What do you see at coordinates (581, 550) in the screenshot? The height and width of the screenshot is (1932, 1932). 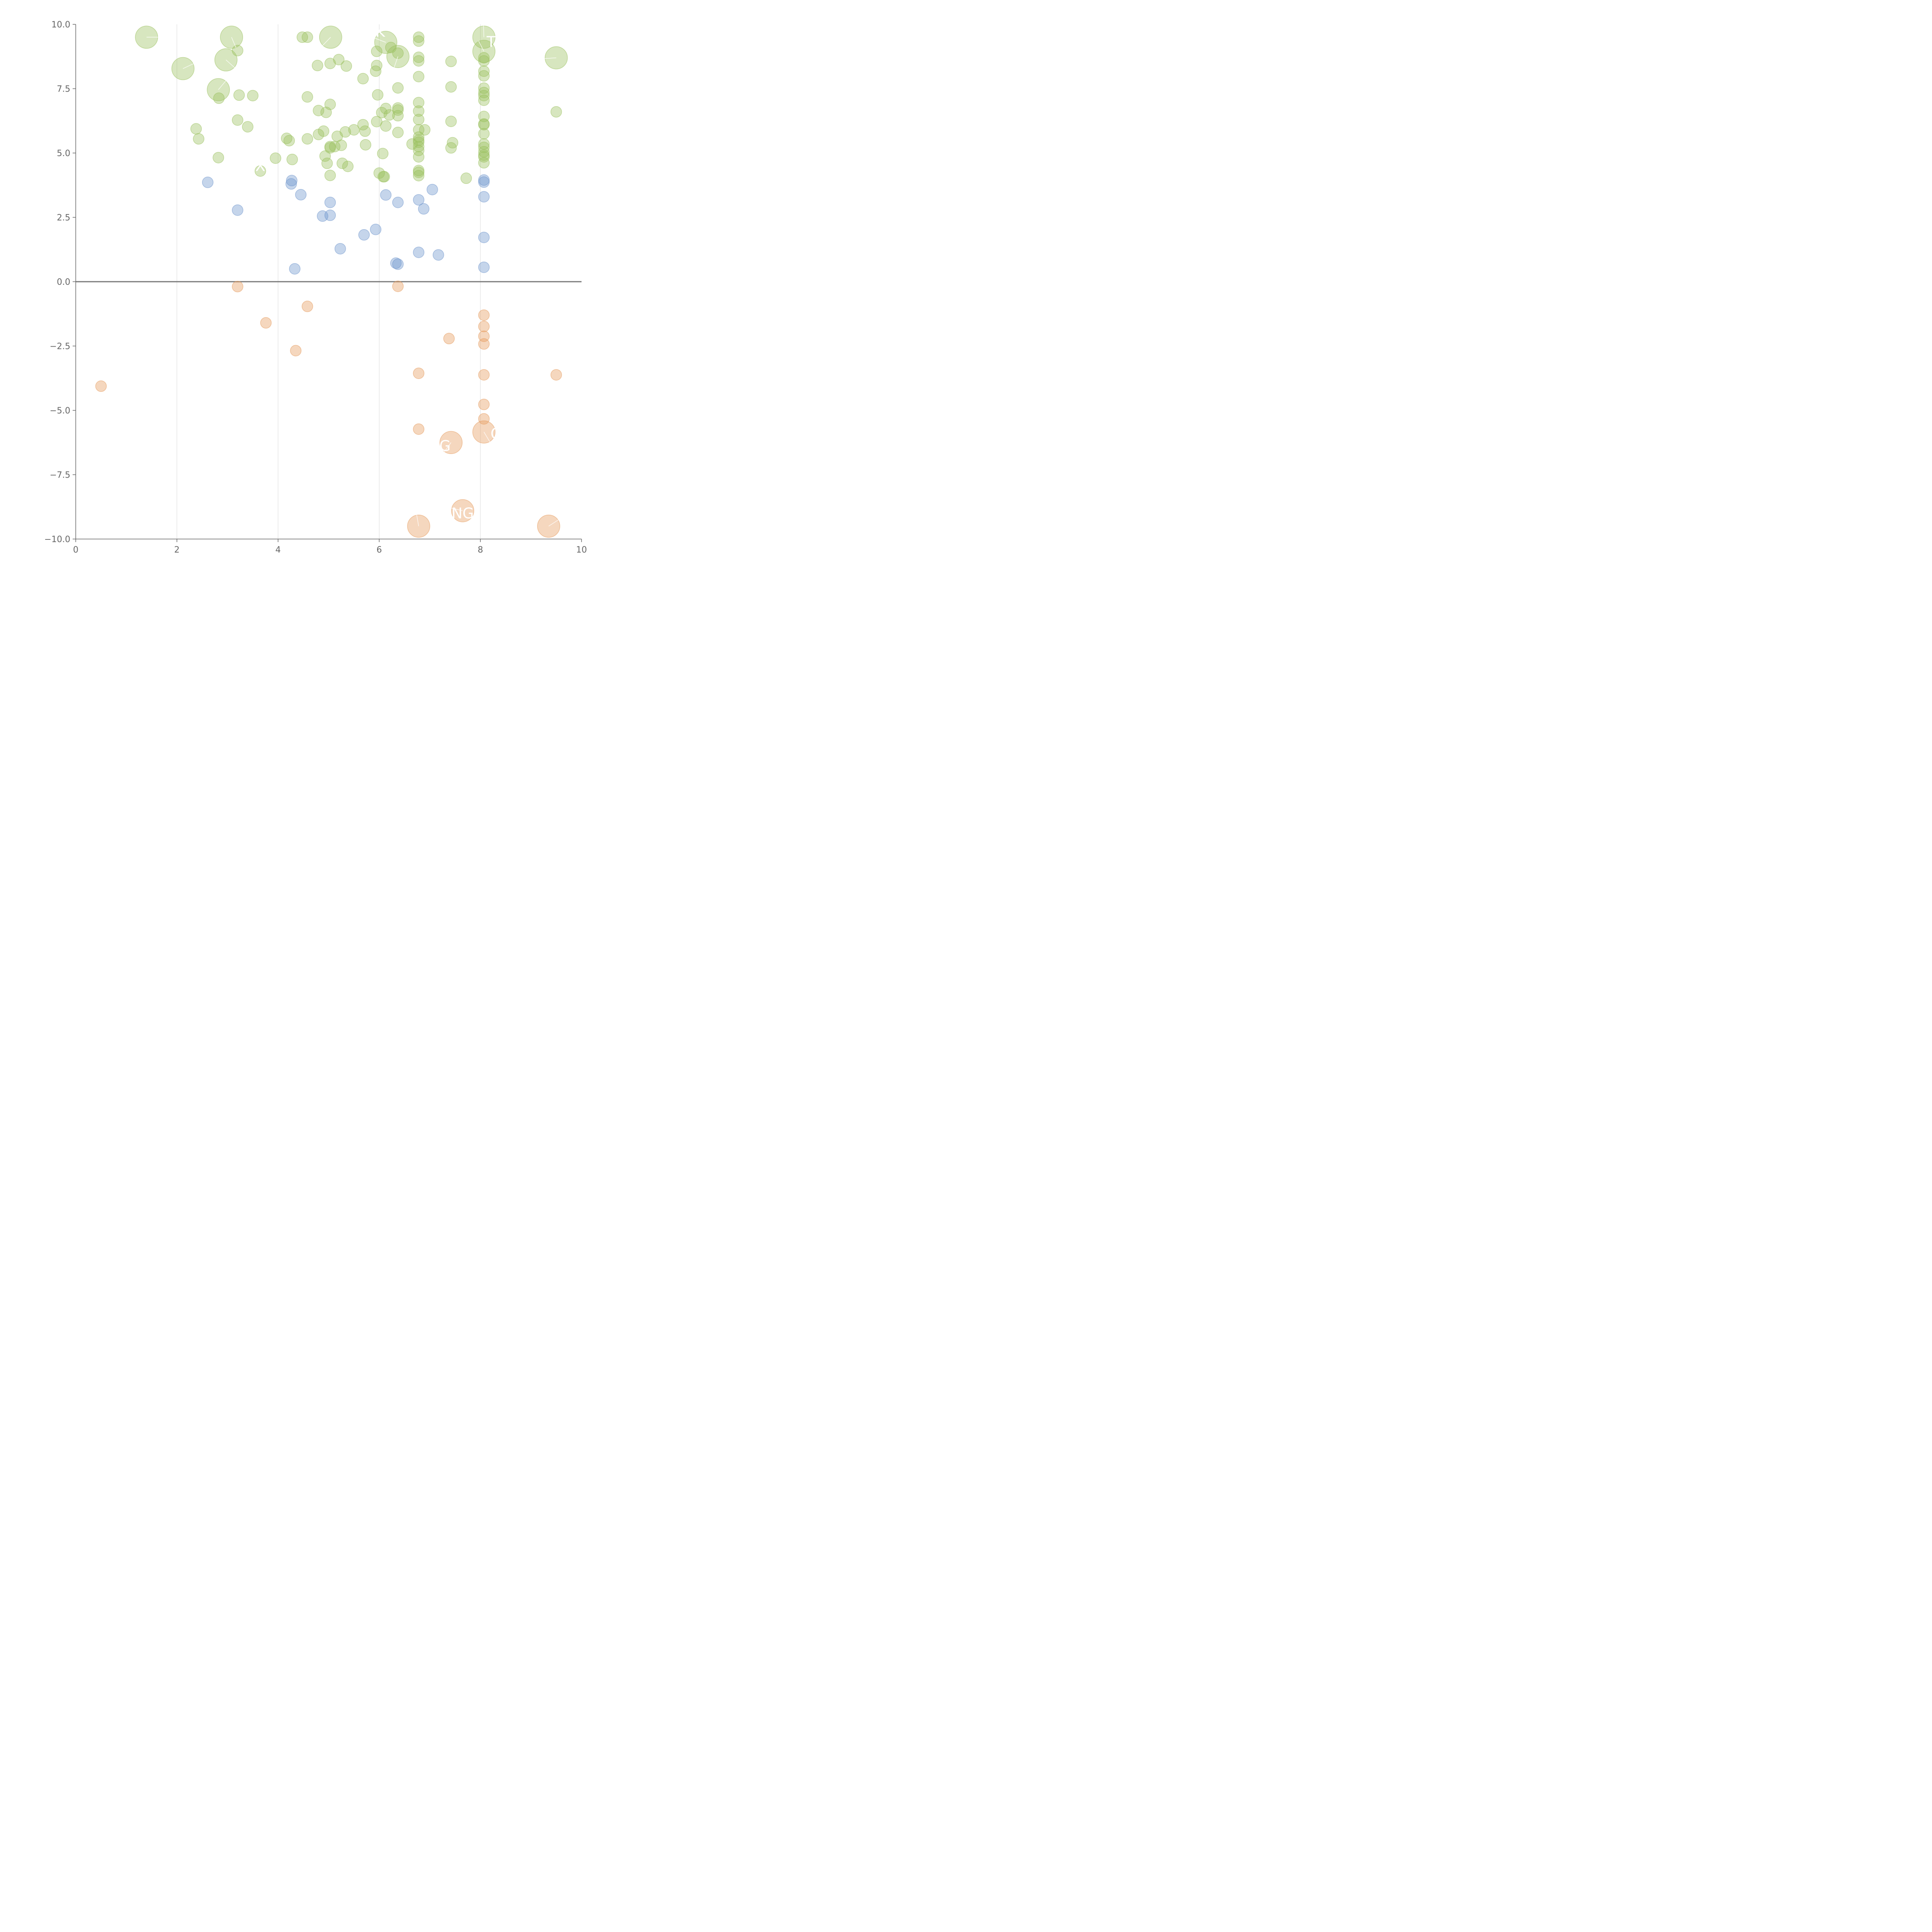 I see `x-tick-label: 10` at bounding box center [581, 550].